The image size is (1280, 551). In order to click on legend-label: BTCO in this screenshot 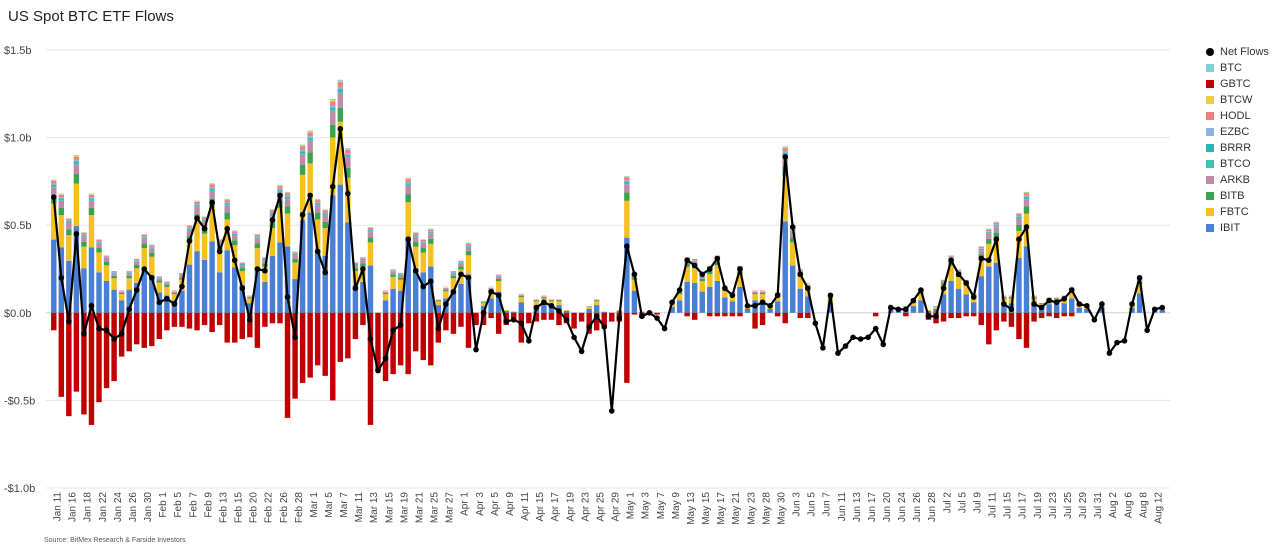, I will do `click(1235, 164)`.